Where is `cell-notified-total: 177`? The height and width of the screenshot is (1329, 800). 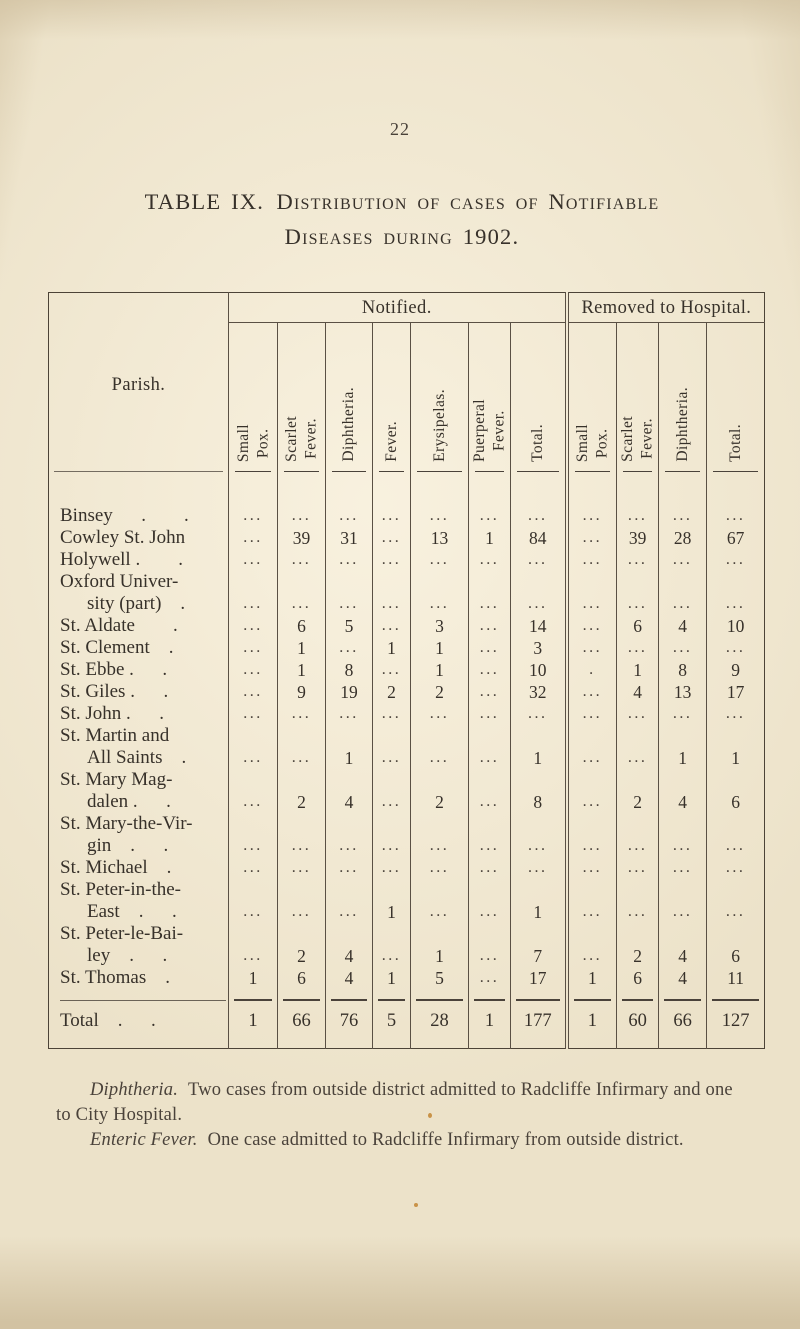
cell-notified-total: 177 is located at coordinates (538, 1019).